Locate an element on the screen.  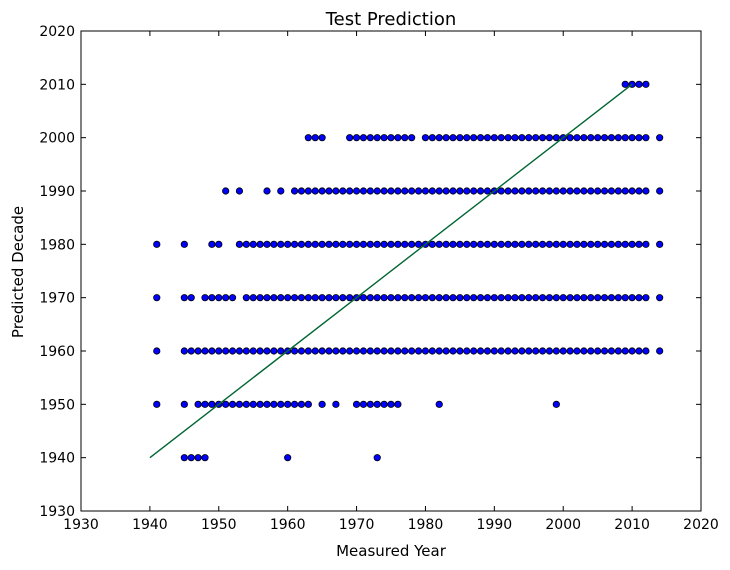
y-tick-label: 2000 is located at coordinates (57, 139).